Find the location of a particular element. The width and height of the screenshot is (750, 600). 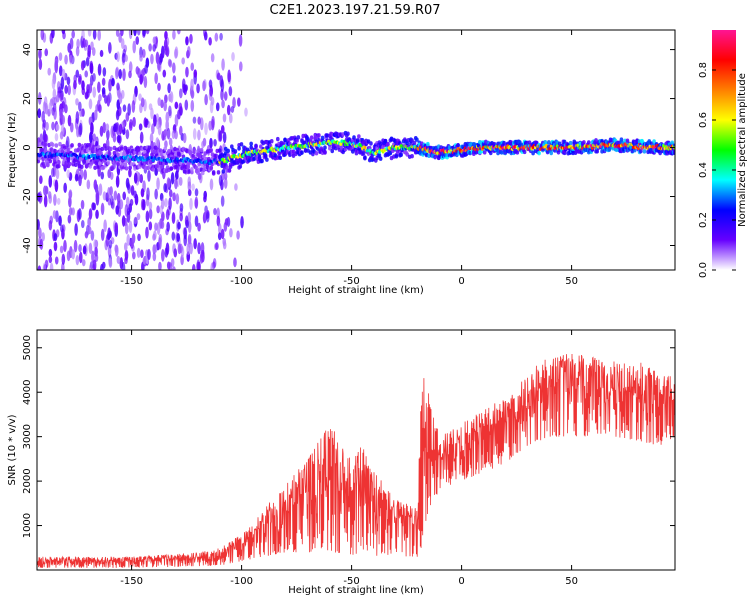

x-tick-label: -100 is located at coordinates (241, 581).